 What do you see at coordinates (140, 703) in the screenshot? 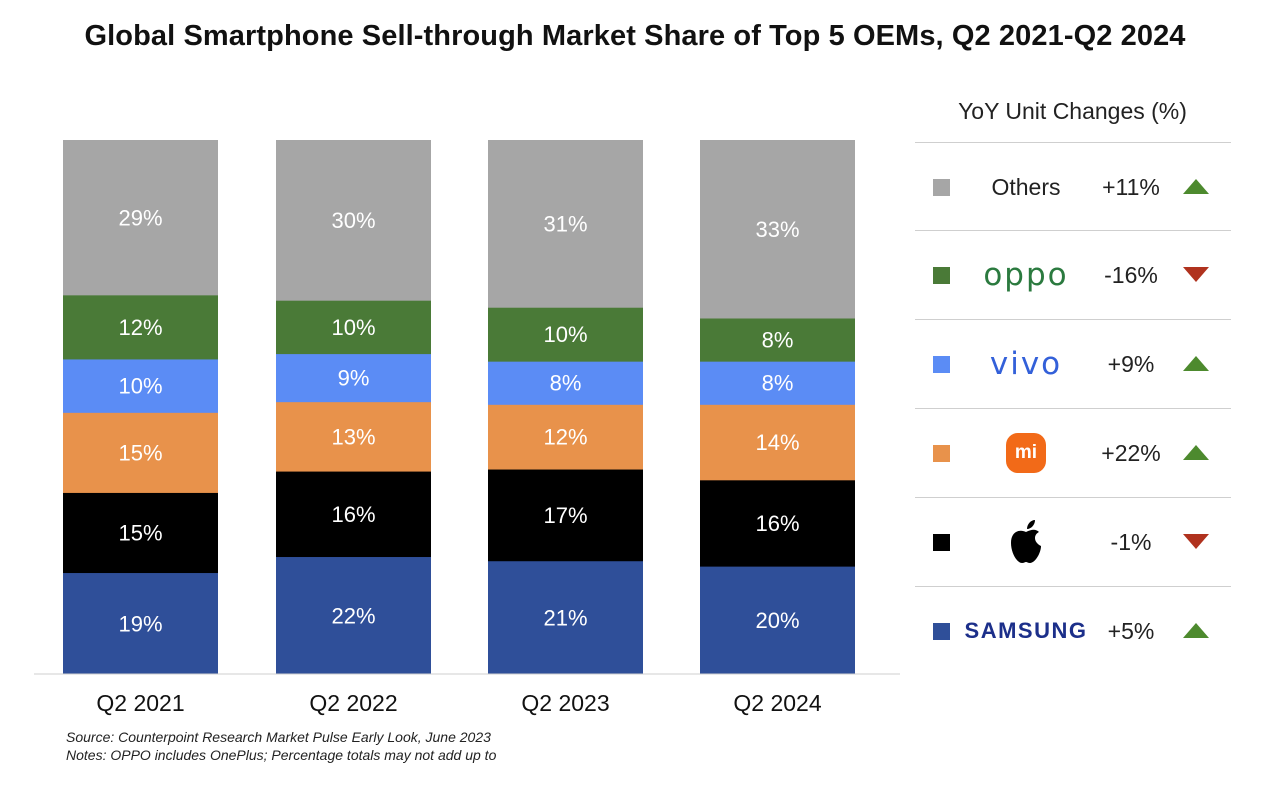
I see `category-label-1: Q2 2021` at bounding box center [140, 703].